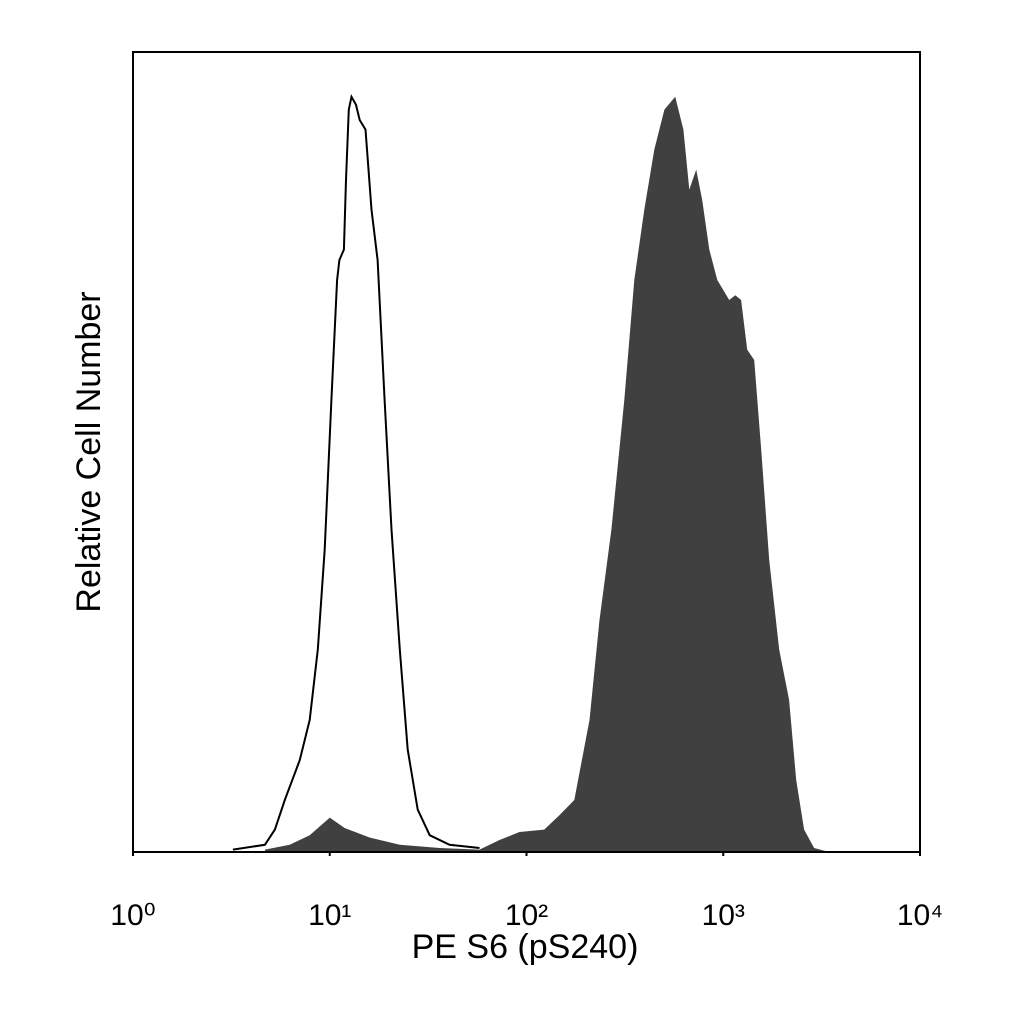 Image resolution: width=1024 pixels, height=1024 pixels. What do you see at coordinates (132, 915) in the screenshot?
I see `x-tick-label: 10⁰` at bounding box center [132, 915].